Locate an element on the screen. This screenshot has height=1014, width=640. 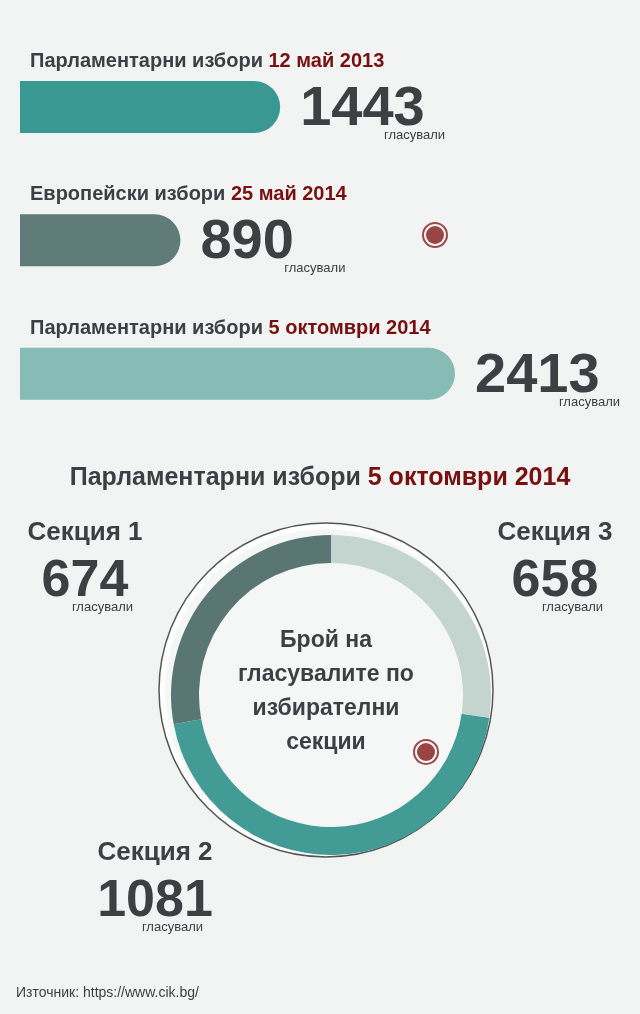
slice-label: Секция 2 is located at coordinates (155, 851).